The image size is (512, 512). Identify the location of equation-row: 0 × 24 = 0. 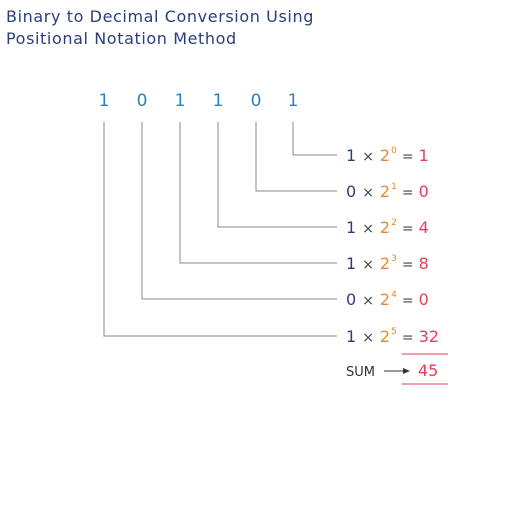
(387, 299).